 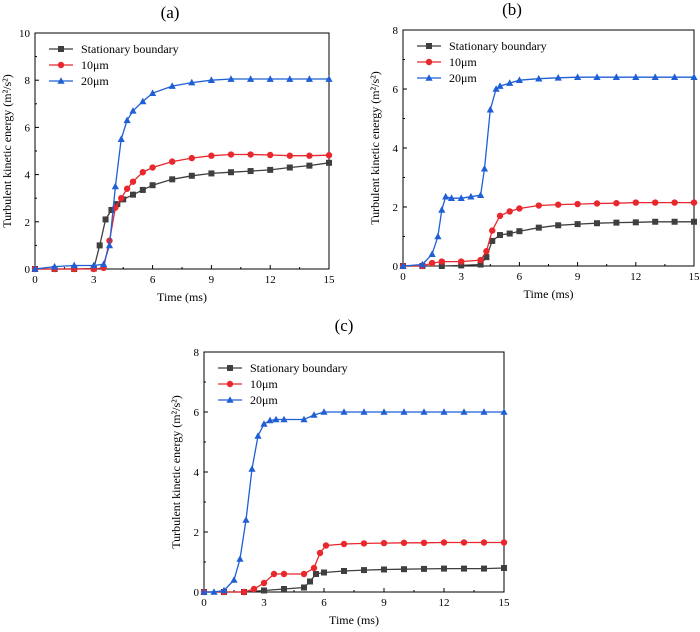 What do you see at coordinates (578, 277) in the screenshot?
I see `x-tick-label: 9` at bounding box center [578, 277].